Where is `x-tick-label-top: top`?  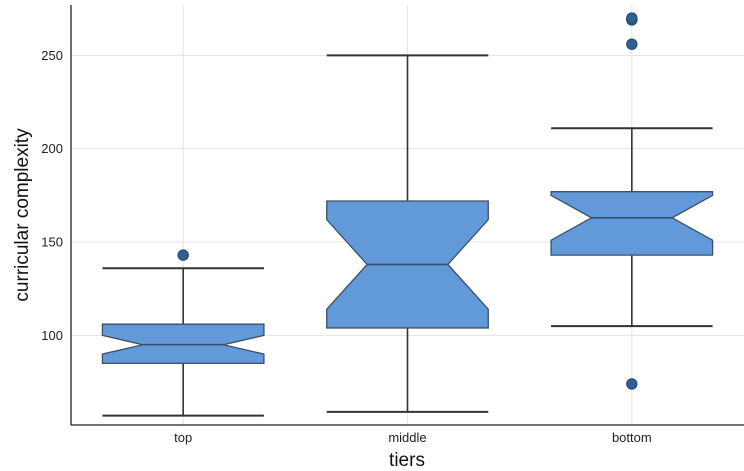
x-tick-label-top: top is located at coordinates (183, 437).